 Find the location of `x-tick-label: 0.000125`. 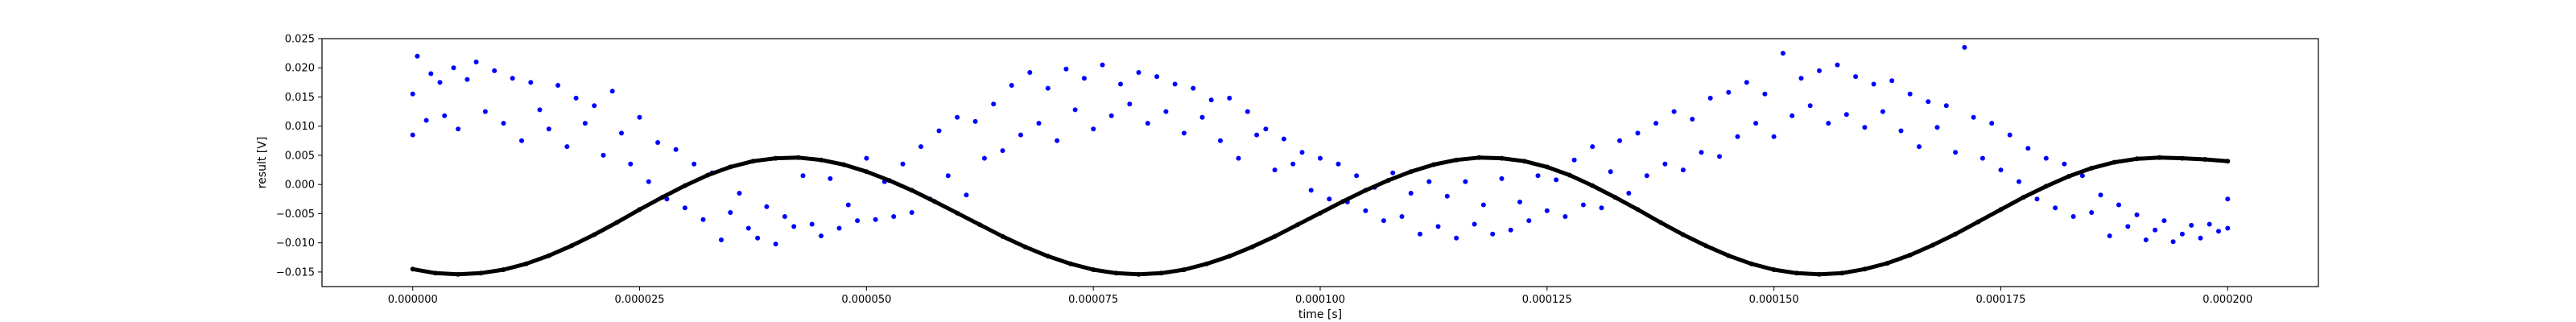

x-tick-label: 0.000125 is located at coordinates (1547, 300).